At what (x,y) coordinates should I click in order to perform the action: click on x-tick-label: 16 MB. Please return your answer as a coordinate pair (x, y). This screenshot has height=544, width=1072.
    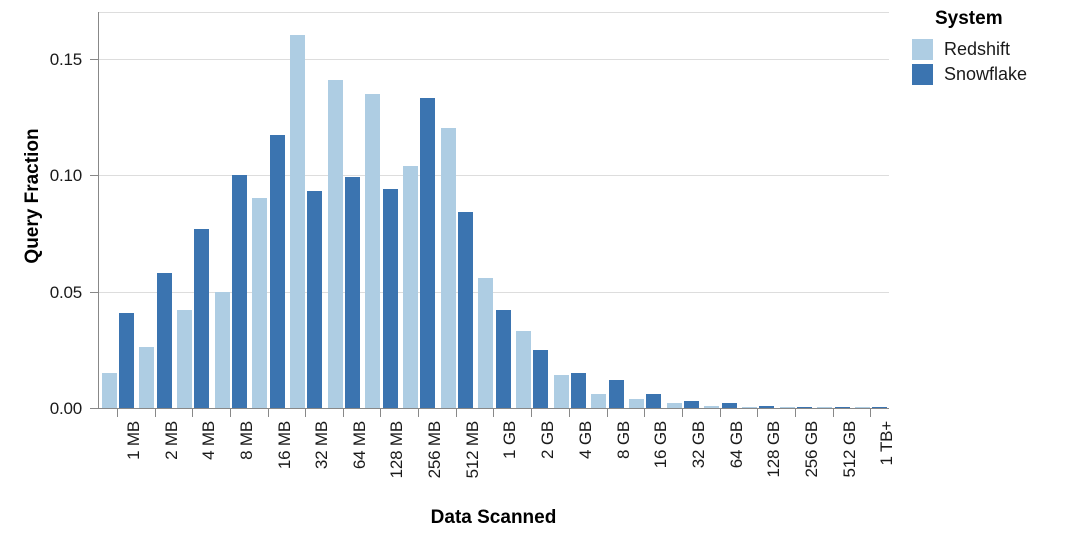
    Looking at the image, I should click on (284, 445).